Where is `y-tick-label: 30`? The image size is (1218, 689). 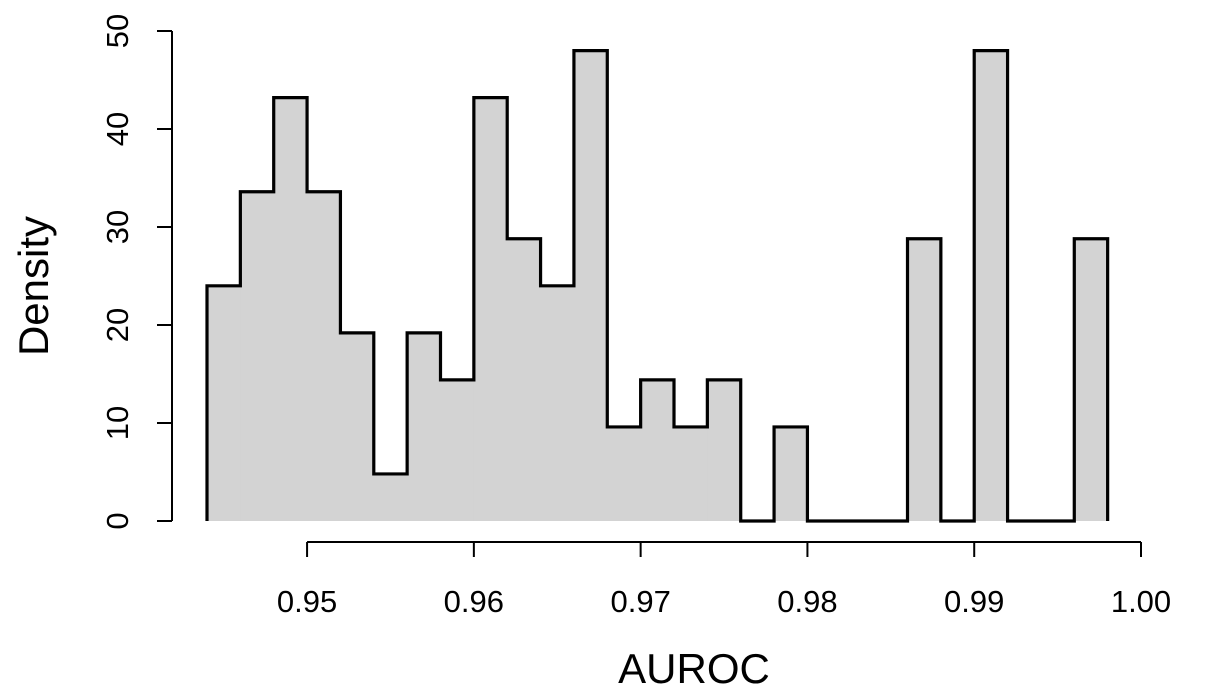
y-tick-label: 30 is located at coordinates (117, 227).